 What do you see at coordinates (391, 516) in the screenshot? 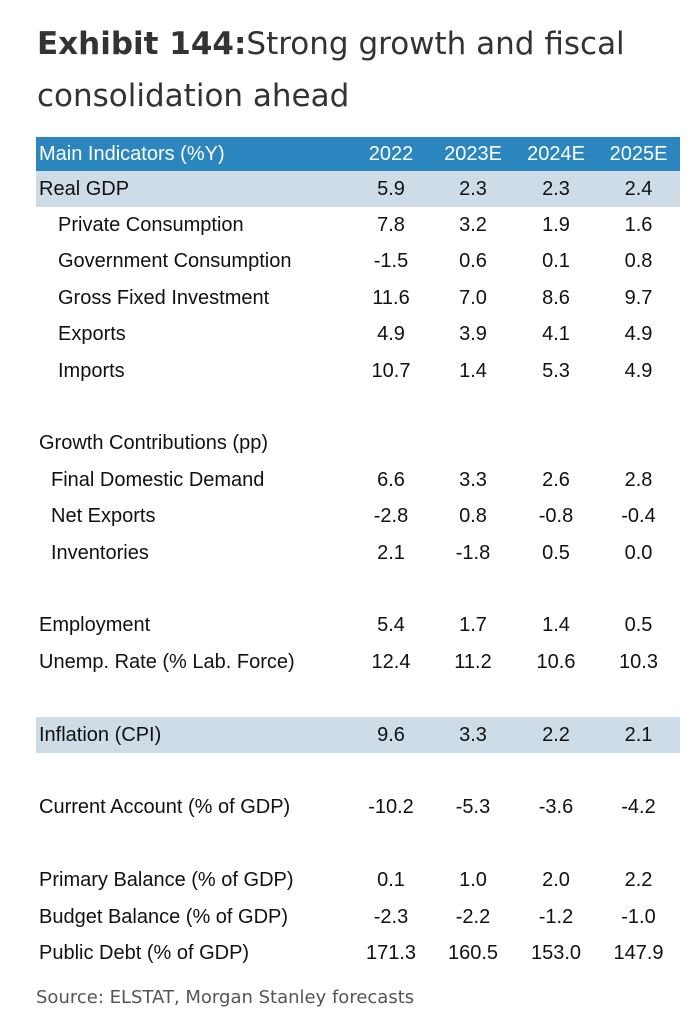
I see `cell-value: -2.8` at bounding box center [391, 516].